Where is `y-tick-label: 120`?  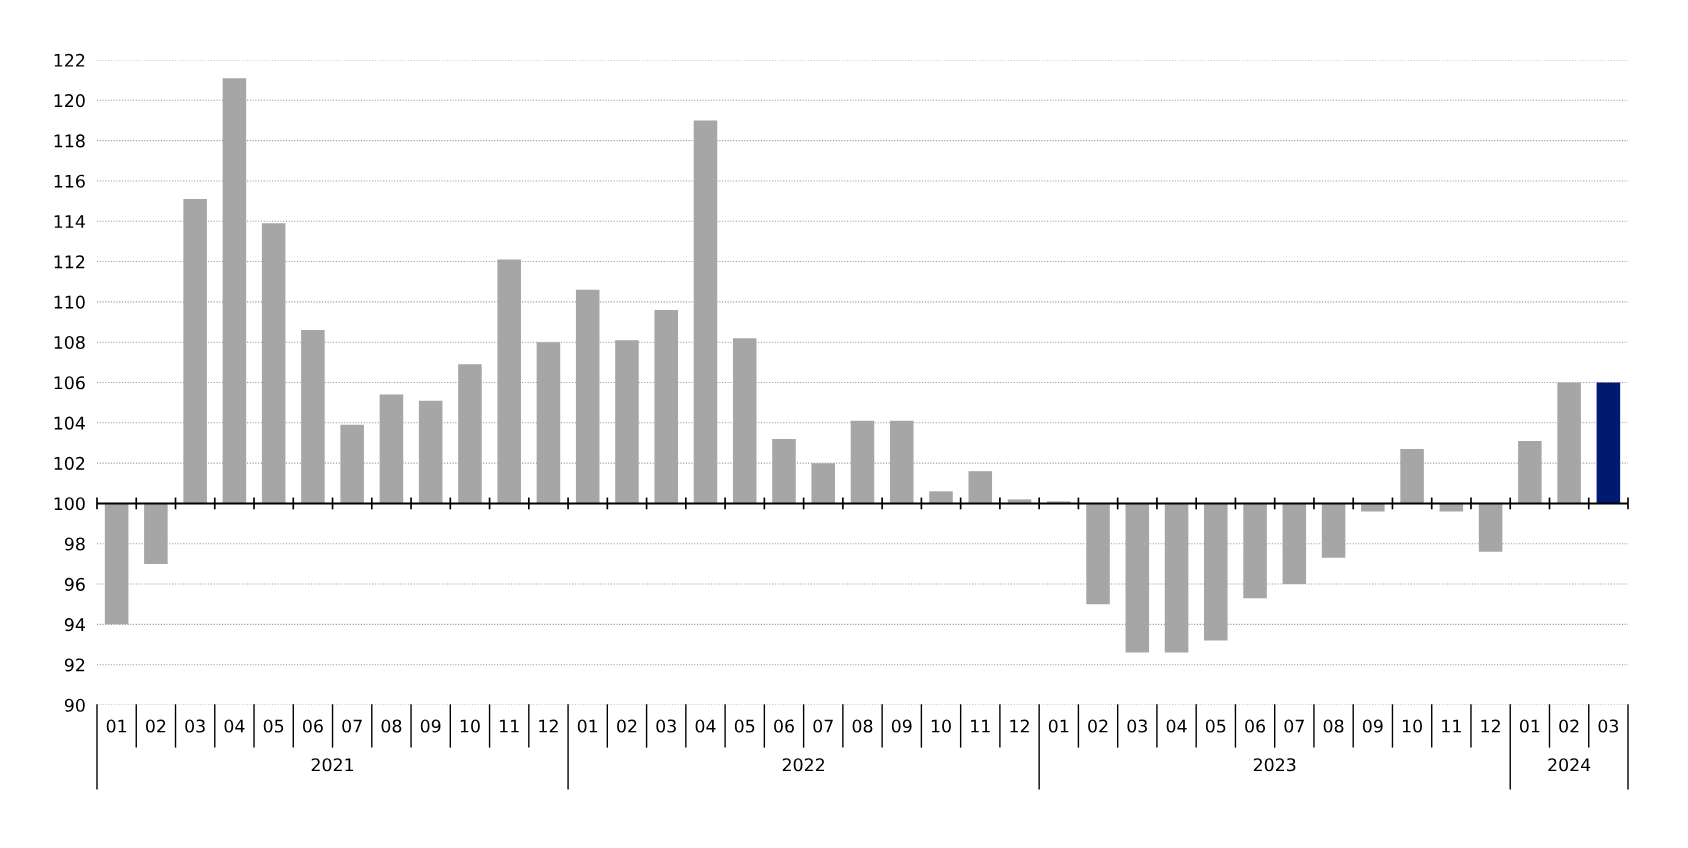
y-tick-label: 120 is located at coordinates (69, 101).